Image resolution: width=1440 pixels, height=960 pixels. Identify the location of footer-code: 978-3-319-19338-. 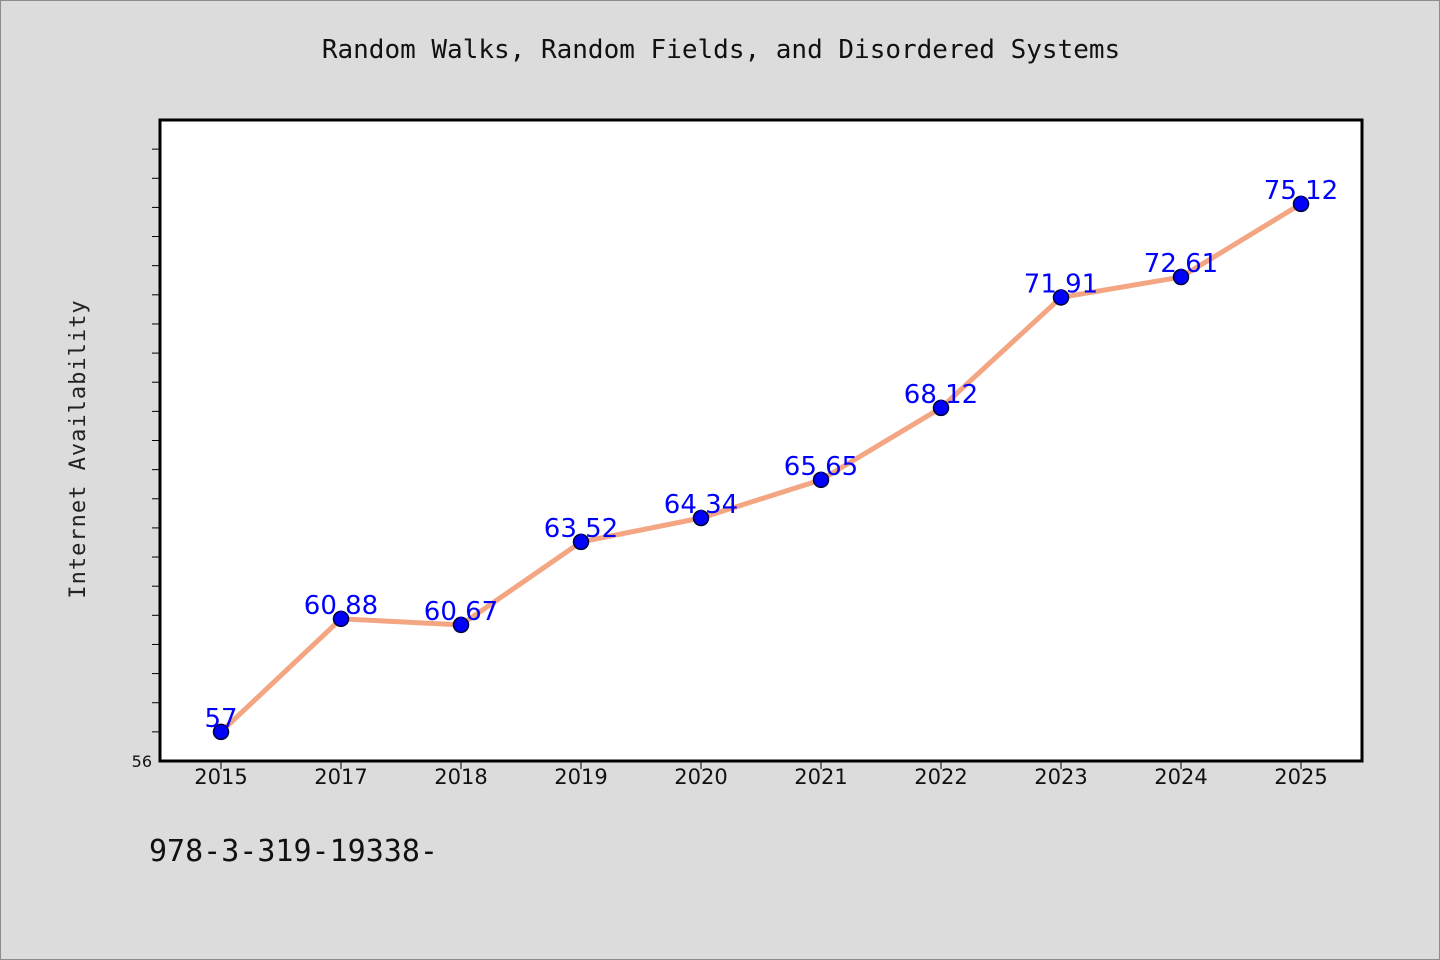
(293, 851).